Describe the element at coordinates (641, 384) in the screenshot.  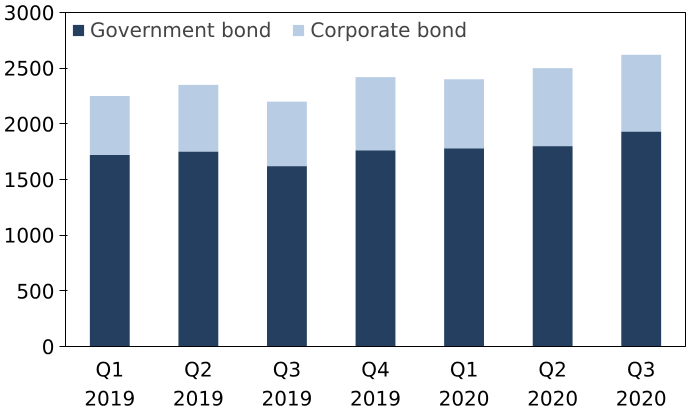
I see `x-tick-label: Q3 2020` at that location.